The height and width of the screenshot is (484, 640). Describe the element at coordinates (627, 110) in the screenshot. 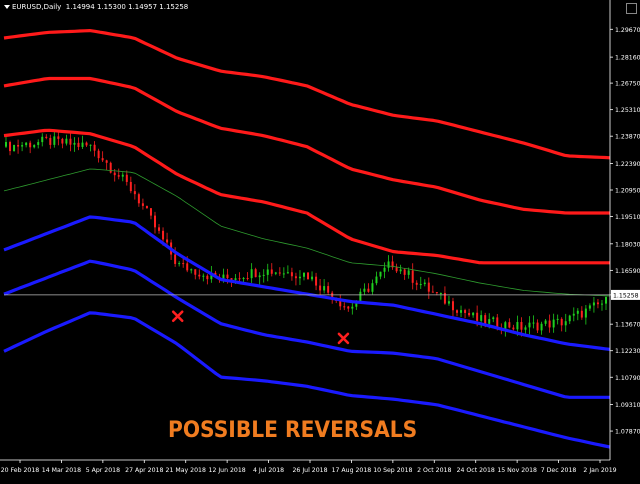

I see `y-tick-label: 1.25310` at that location.